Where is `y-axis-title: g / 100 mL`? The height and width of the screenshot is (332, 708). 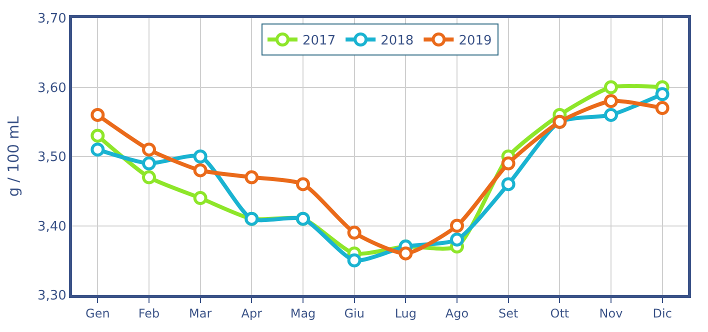
y-axis-title: g / 100 mL is located at coordinates (13, 156).